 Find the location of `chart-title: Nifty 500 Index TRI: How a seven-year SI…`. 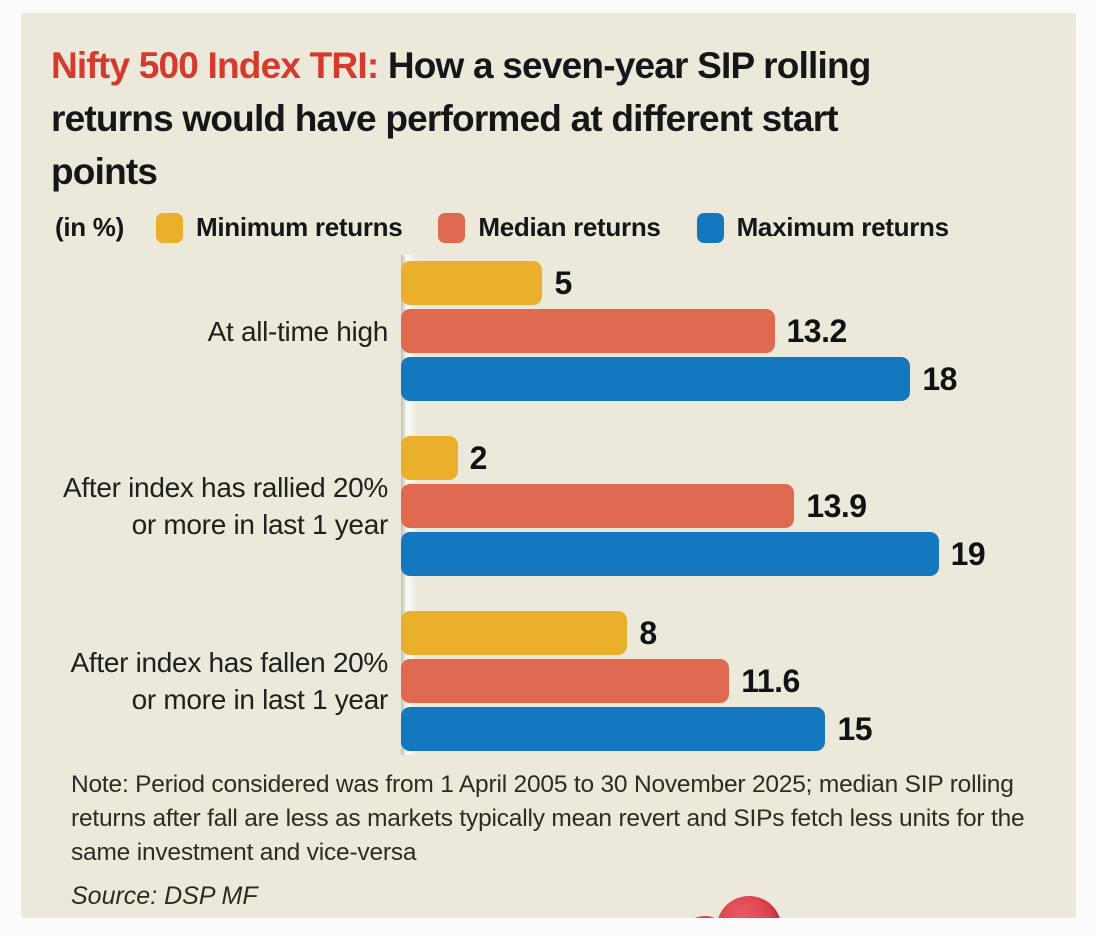

chart-title: Nifty 500 Index TRI: How a seven-year SI… is located at coordinates (468, 118).